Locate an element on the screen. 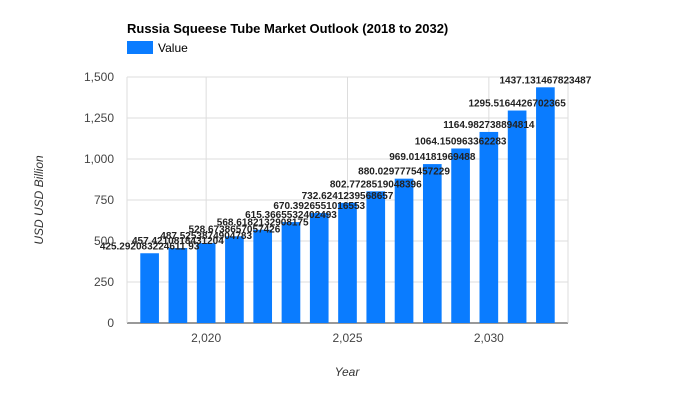 The image size is (700, 400). data-label: 528.6738657057426 is located at coordinates (235, 229).